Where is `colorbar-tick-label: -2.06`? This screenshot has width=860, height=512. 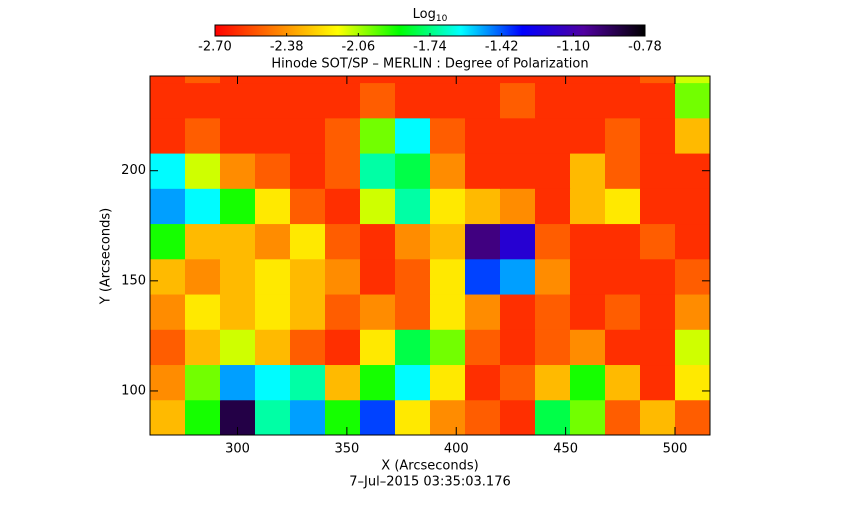 colorbar-tick-label: -2.06 is located at coordinates (359, 47).